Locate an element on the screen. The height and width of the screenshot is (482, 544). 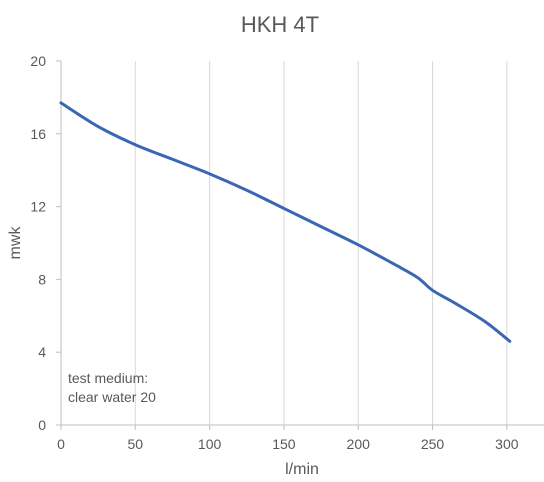
x-tick-label-250: 250 is located at coordinates (433, 444).